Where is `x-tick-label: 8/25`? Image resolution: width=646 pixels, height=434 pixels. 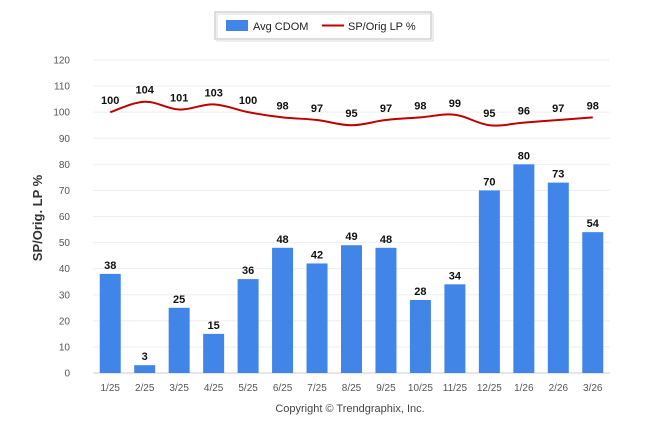
x-tick-label: 8/25 is located at coordinates (352, 388).